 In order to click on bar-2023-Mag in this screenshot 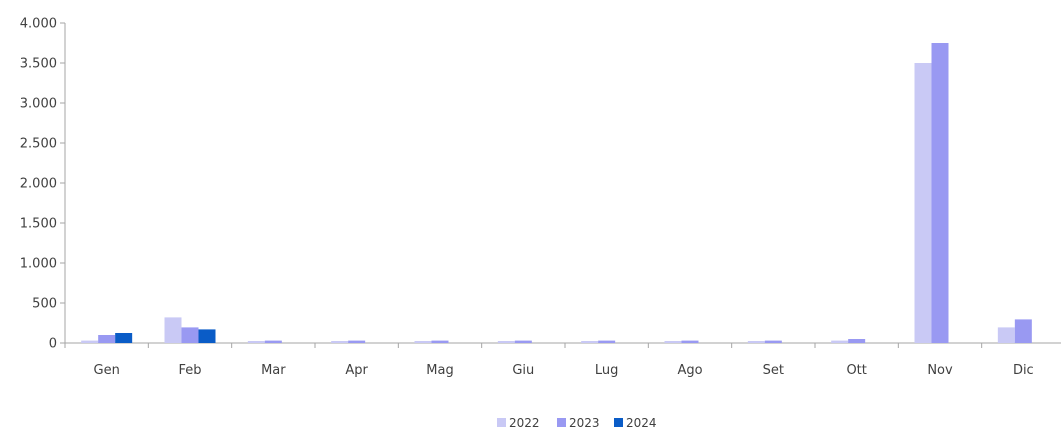, I will do `click(440, 341)`.